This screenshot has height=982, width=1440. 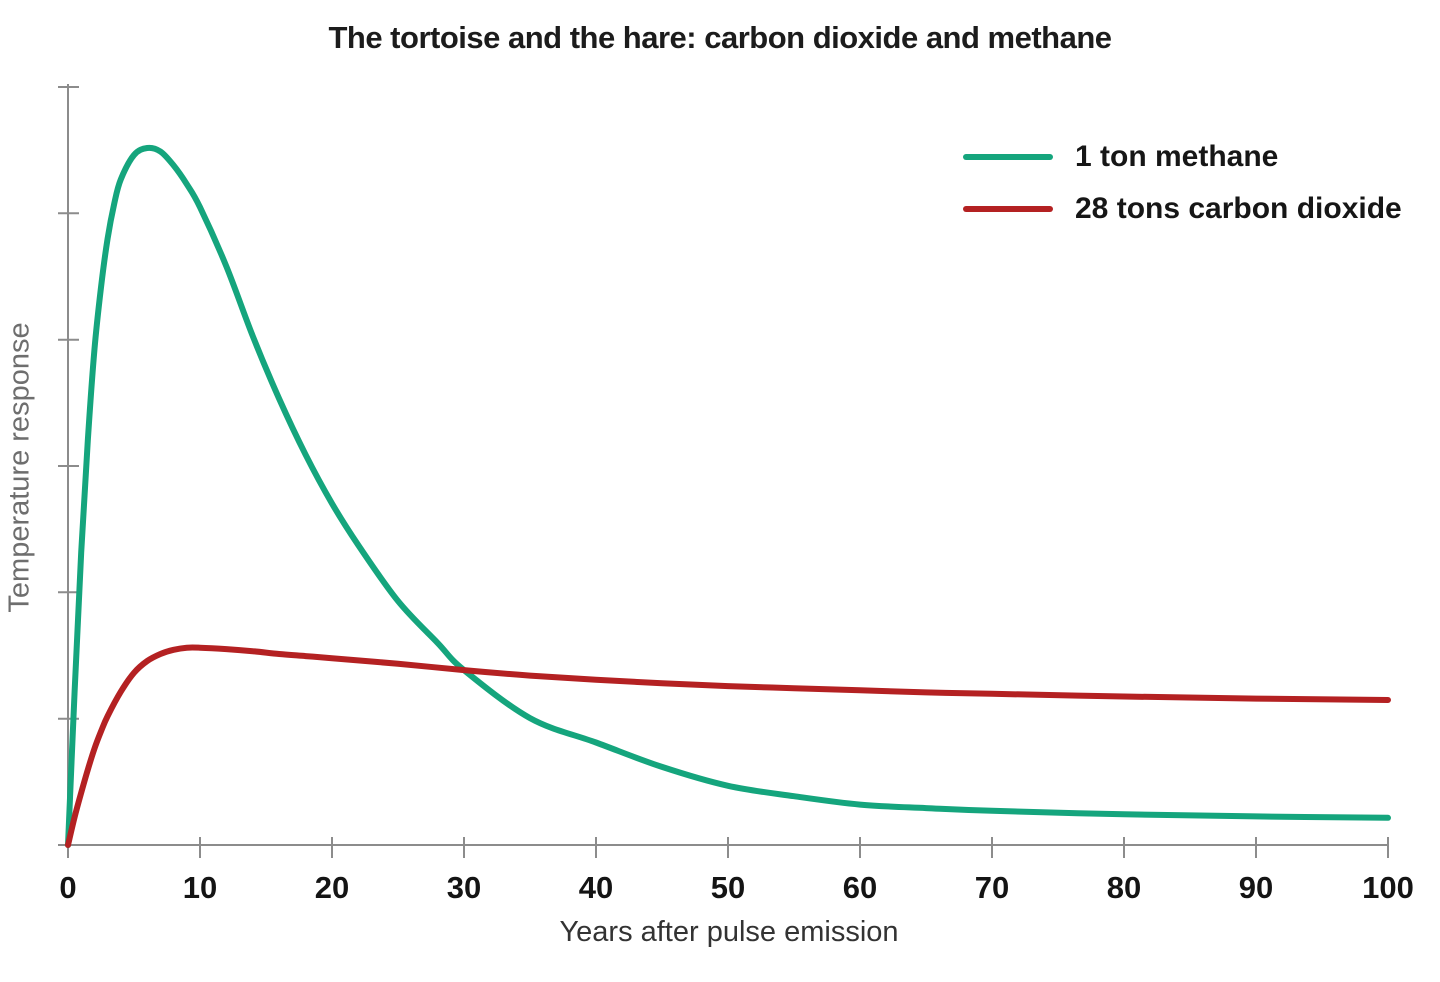 What do you see at coordinates (860, 887) in the screenshot?
I see `x-tick-label: 60` at bounding box center [860, 887].